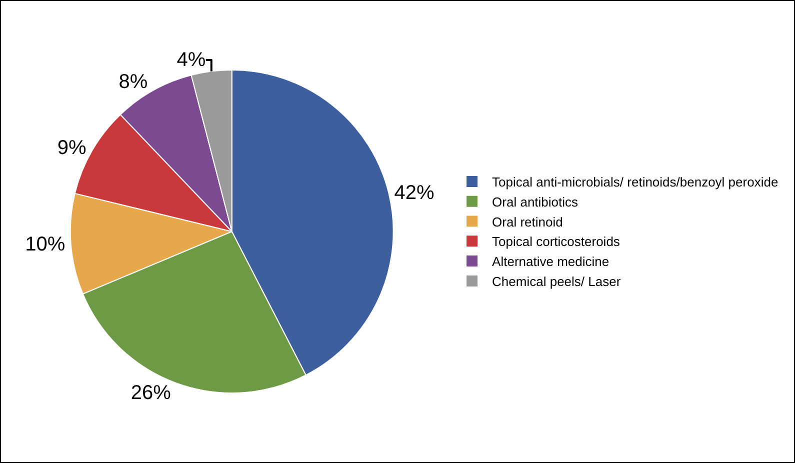 The width and height of the screenshot is (795, 463). What do you see at coordinates (551, 262) in the screenshot?
I see `legend-label: Alternative medicine` at bounding box center [551, 262].